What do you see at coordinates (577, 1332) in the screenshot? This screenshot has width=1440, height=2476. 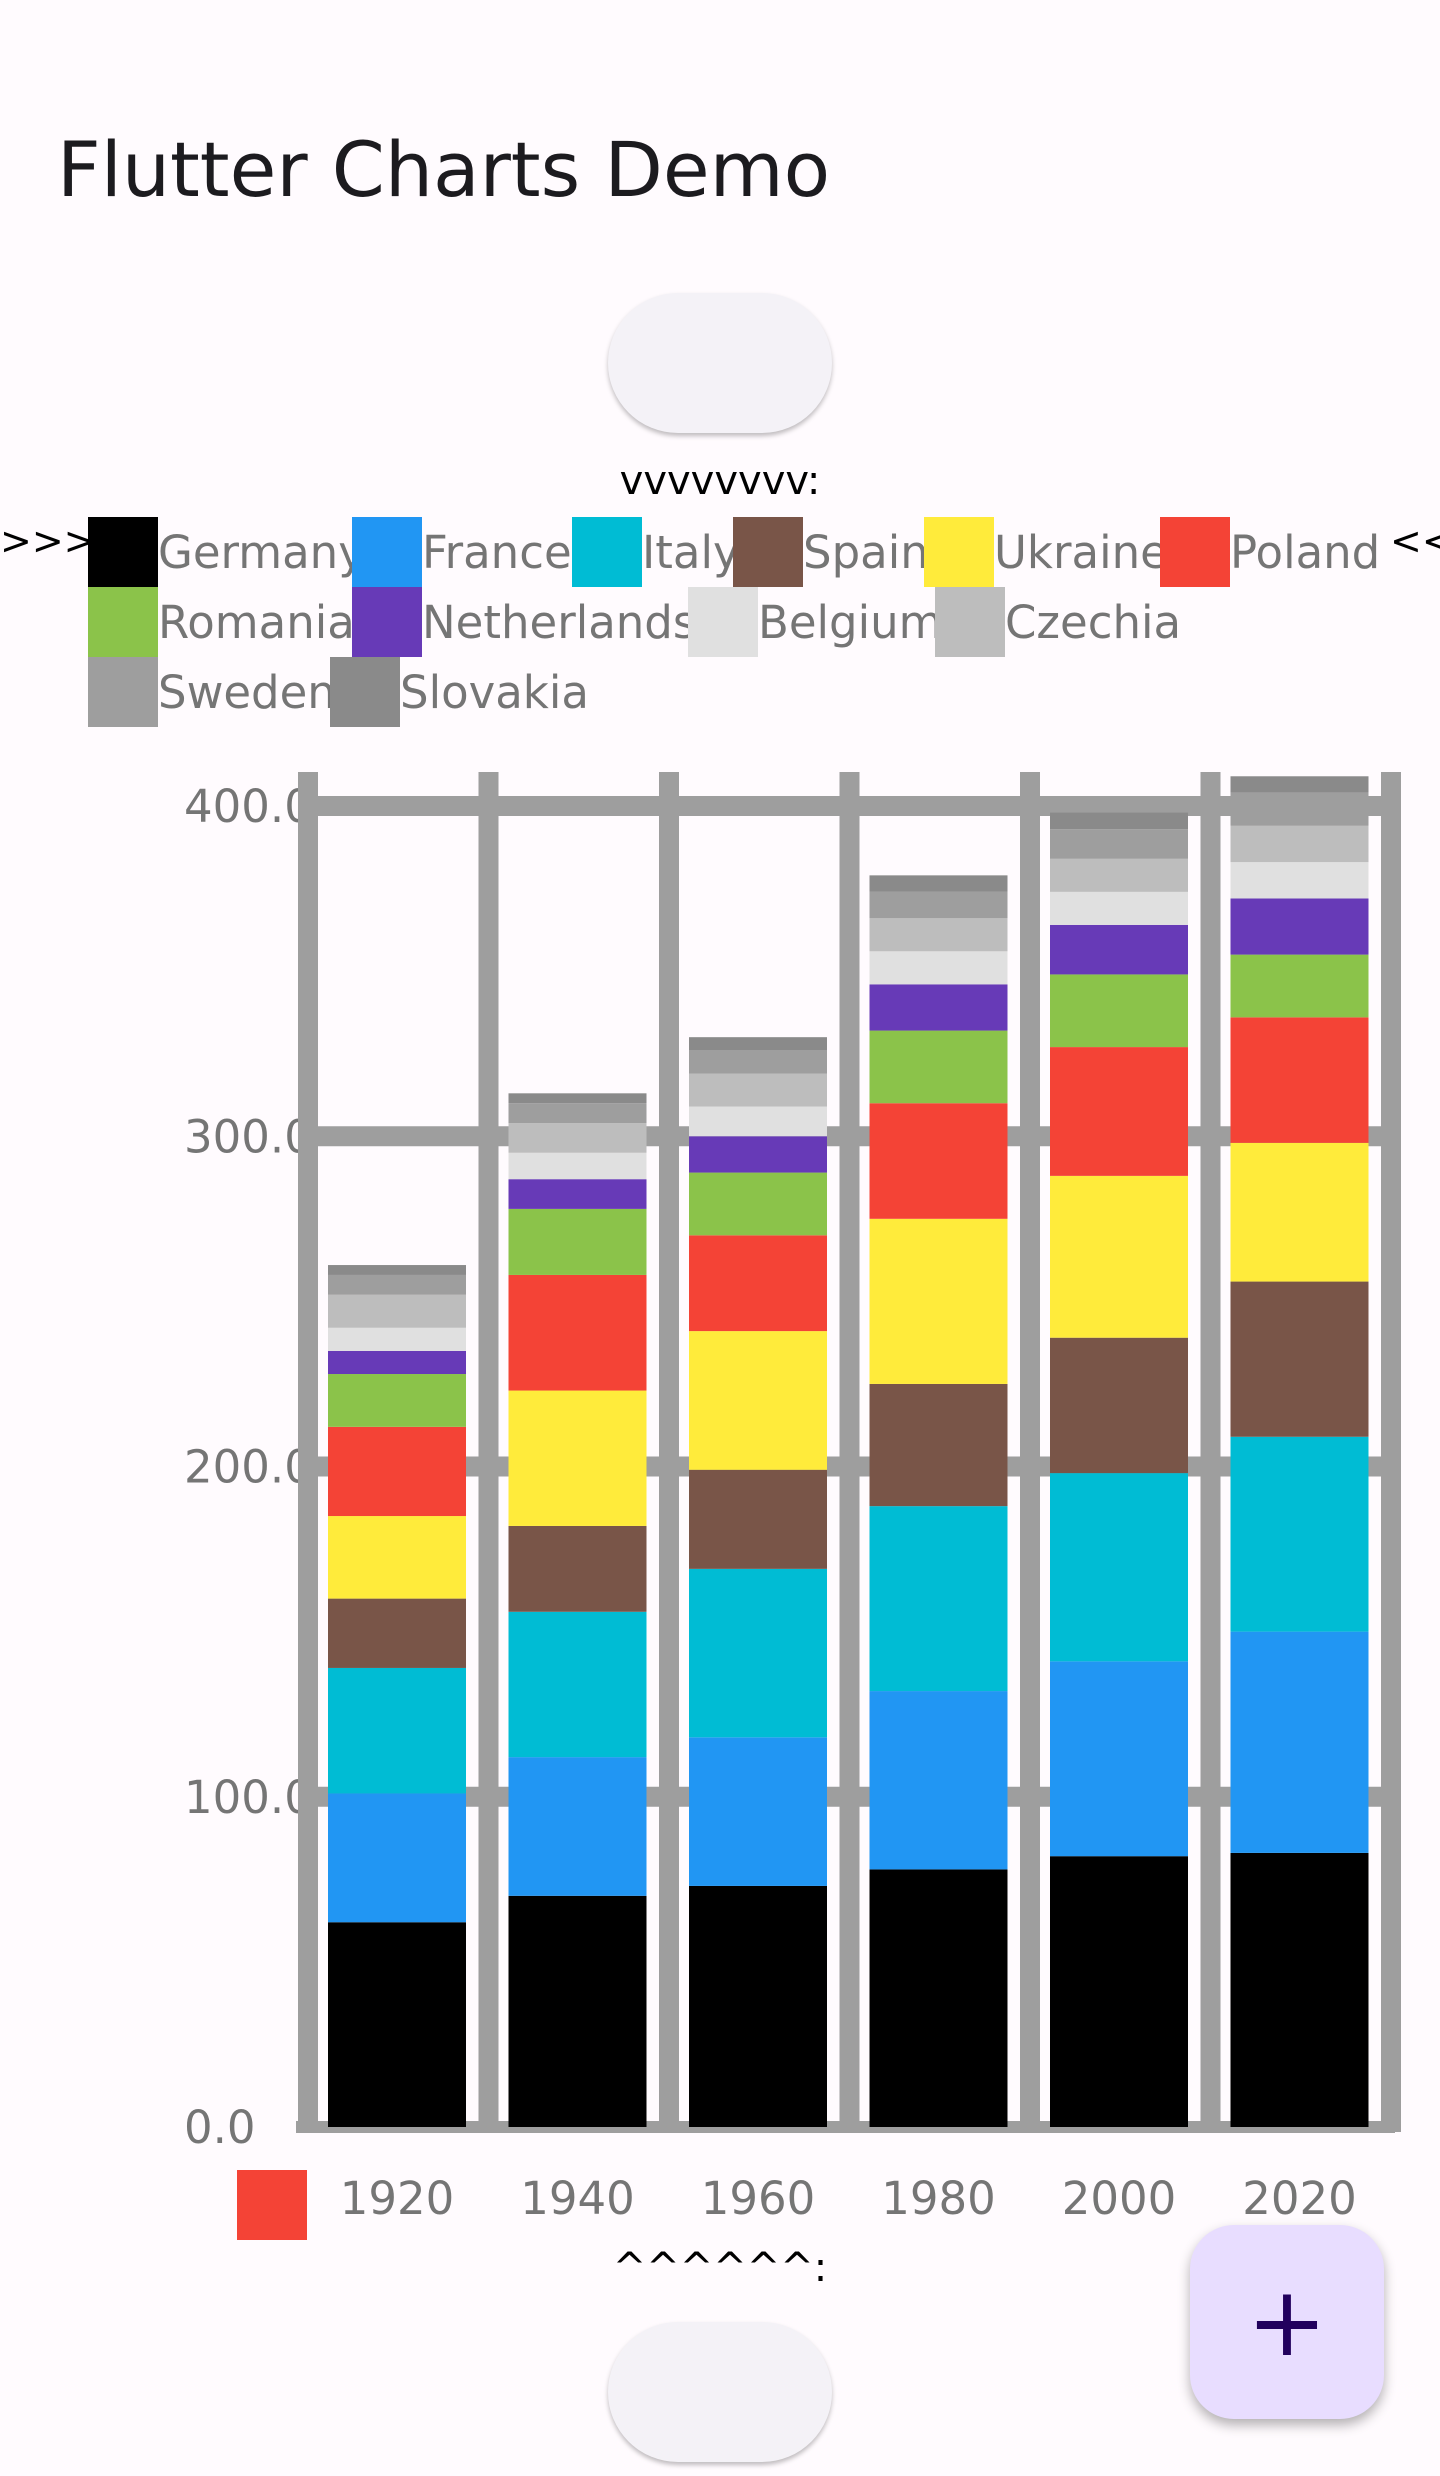 I see `bar-segment-poland-1940` at bounding box center [577, 1332].